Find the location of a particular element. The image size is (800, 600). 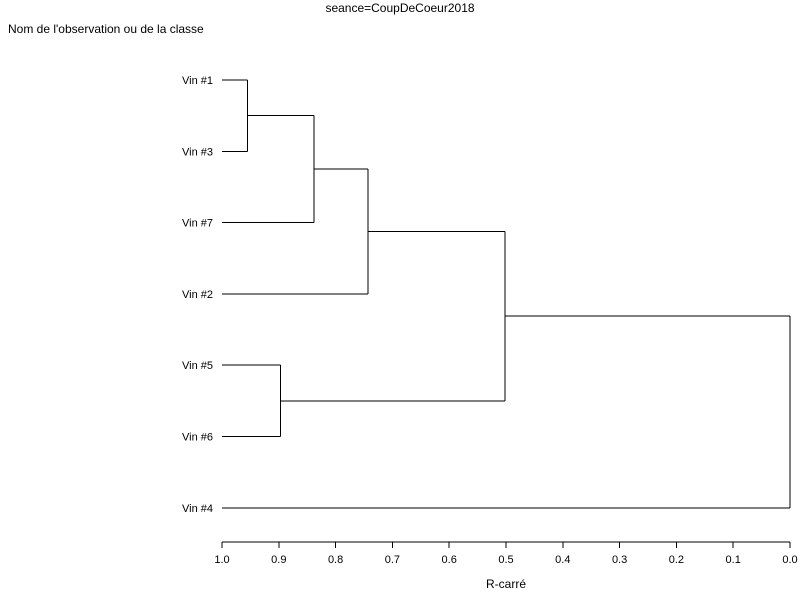

leaf-label: Vin #2 is located at coordinates (197, 295).